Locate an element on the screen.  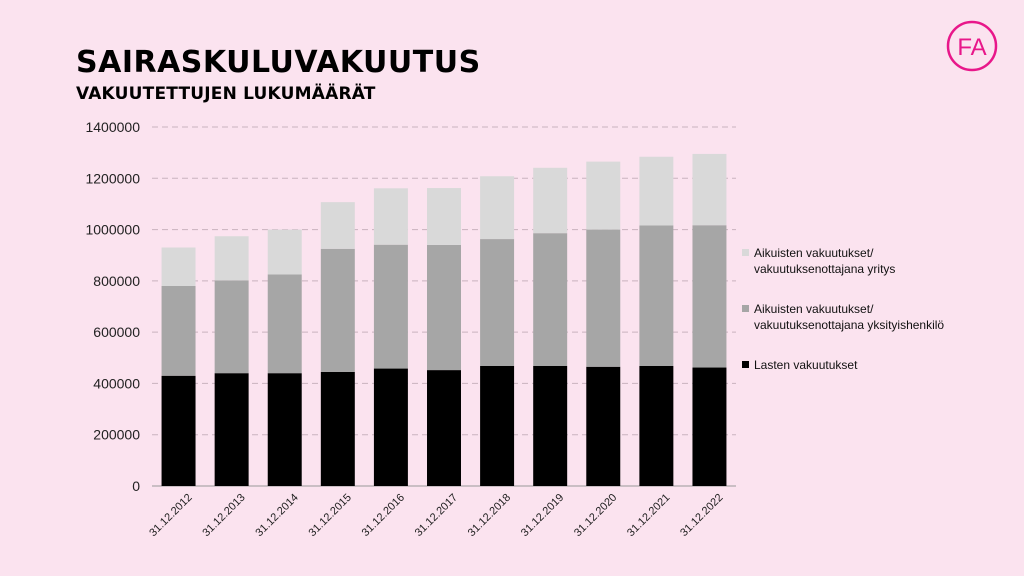
x-tick-label: 31.12.2021 is located at coordinates (648, 515).